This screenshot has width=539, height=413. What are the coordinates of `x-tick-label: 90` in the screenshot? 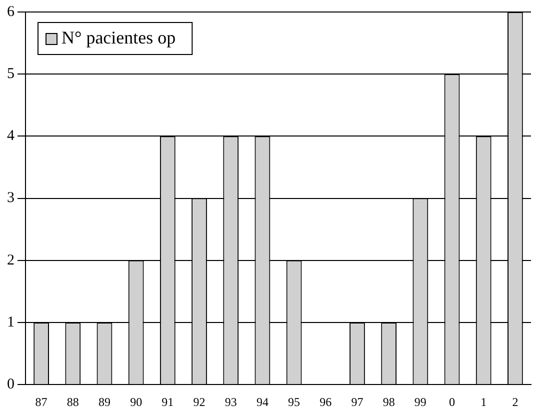 It's located at (136, 401).